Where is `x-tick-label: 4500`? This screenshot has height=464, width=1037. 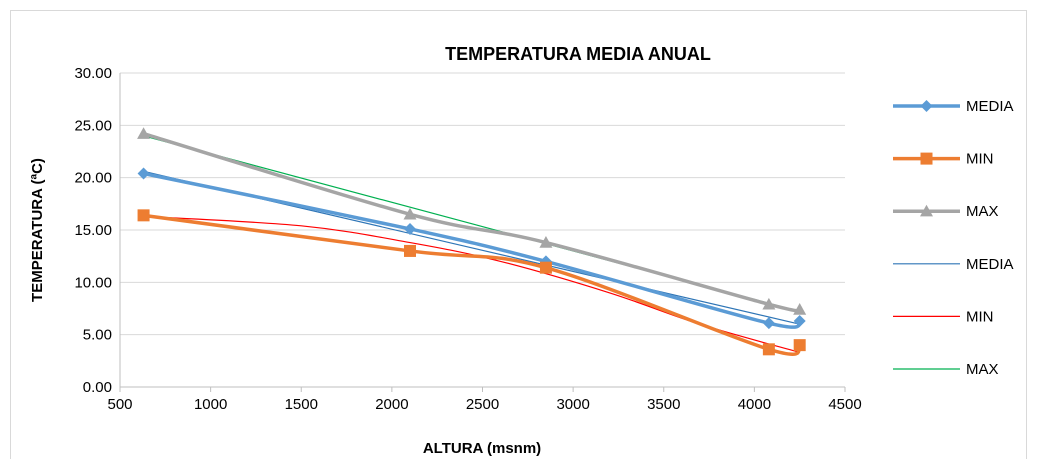 x-tick-label: 4500 is located at coordinates (844, 404).